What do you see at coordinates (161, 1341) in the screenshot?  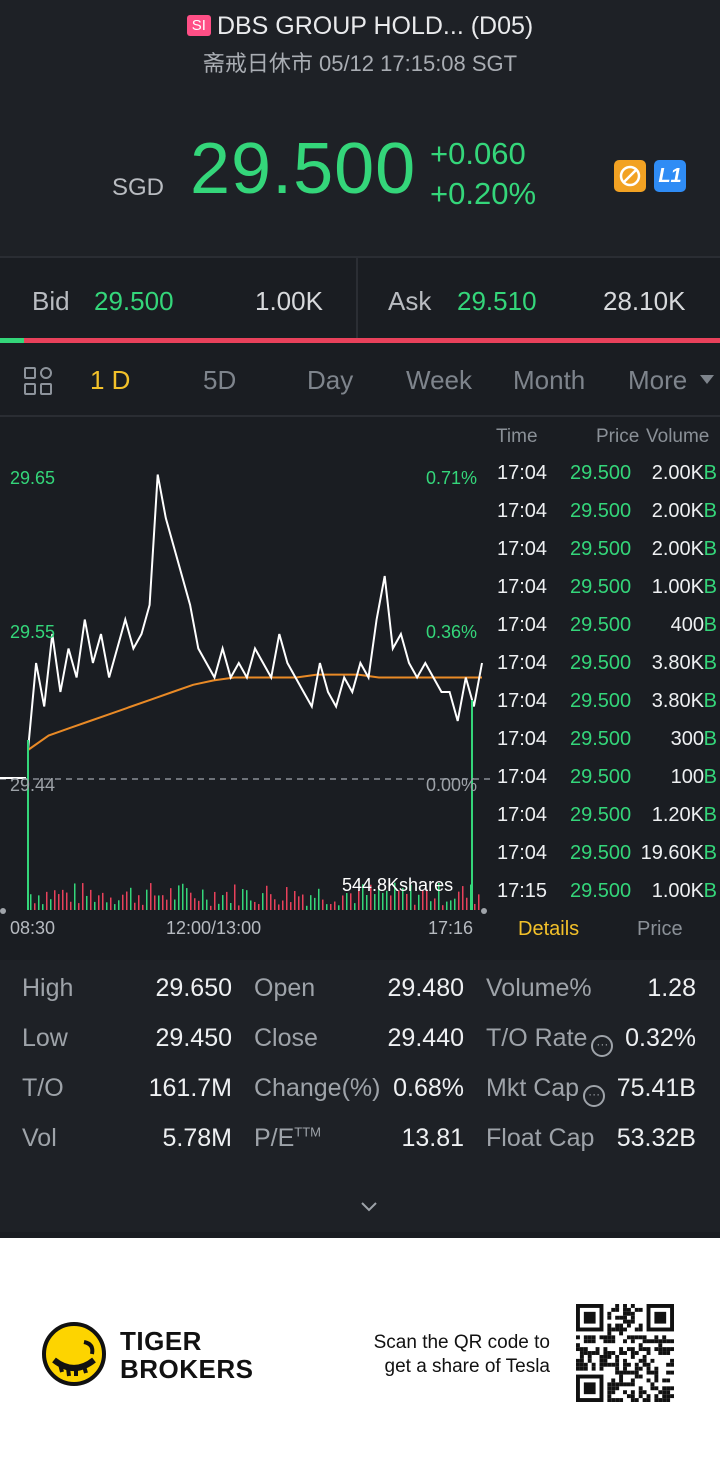 I see `brand-line1: TIGER` at bounding box center [161, 1341].